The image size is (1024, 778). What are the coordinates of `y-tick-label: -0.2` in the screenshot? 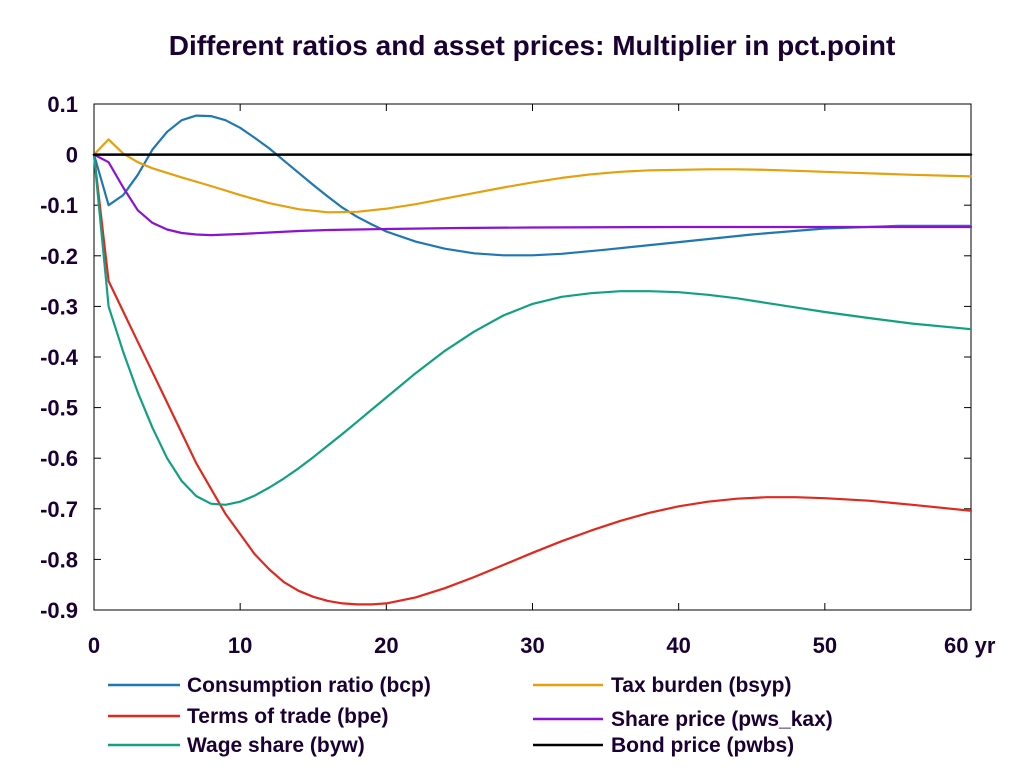 It's located at (59, 256).